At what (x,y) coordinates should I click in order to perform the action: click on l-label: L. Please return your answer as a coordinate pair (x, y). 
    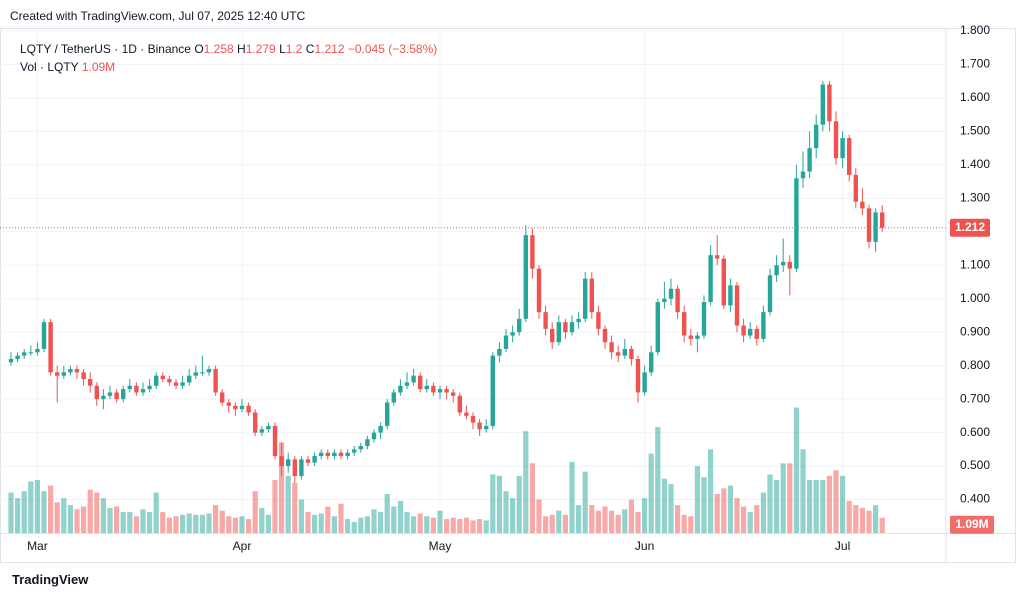
    Looking at the image, I should click on (282, 49).